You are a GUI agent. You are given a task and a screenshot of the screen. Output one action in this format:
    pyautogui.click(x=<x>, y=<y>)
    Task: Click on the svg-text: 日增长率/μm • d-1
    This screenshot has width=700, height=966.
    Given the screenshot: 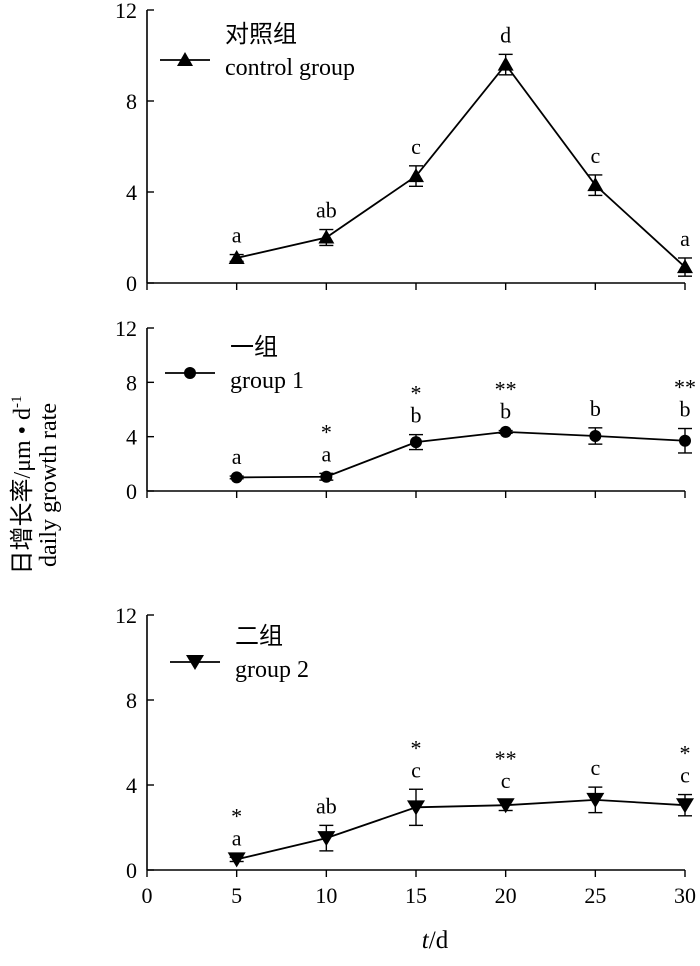 What is the action you would take?
    pyautogui.click(x=22, y=484)
    